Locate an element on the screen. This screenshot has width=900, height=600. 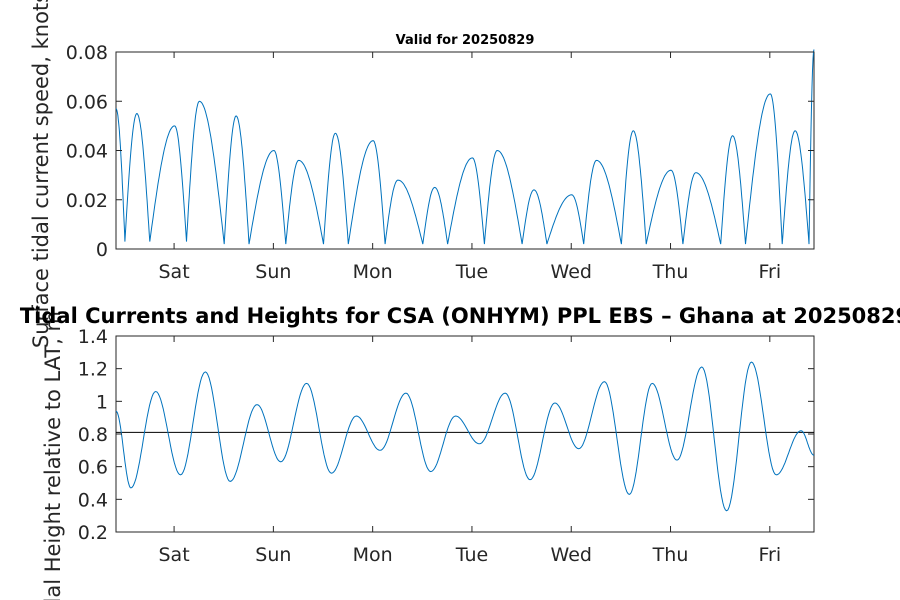
current-speed-title: Valid for 20250829 is located at coordinates (465, 40).